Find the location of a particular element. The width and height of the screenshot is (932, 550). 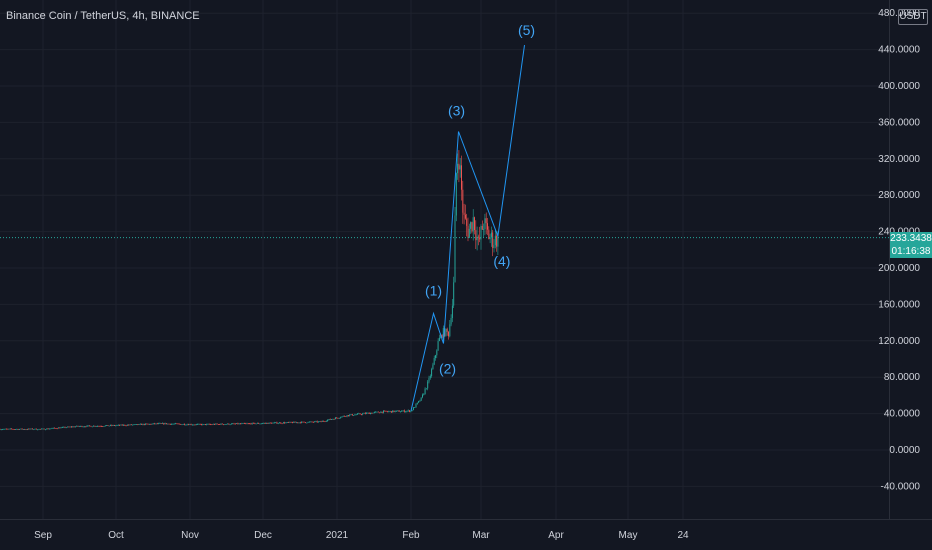

wave-label: (2) is located at coordinates (447, 369).